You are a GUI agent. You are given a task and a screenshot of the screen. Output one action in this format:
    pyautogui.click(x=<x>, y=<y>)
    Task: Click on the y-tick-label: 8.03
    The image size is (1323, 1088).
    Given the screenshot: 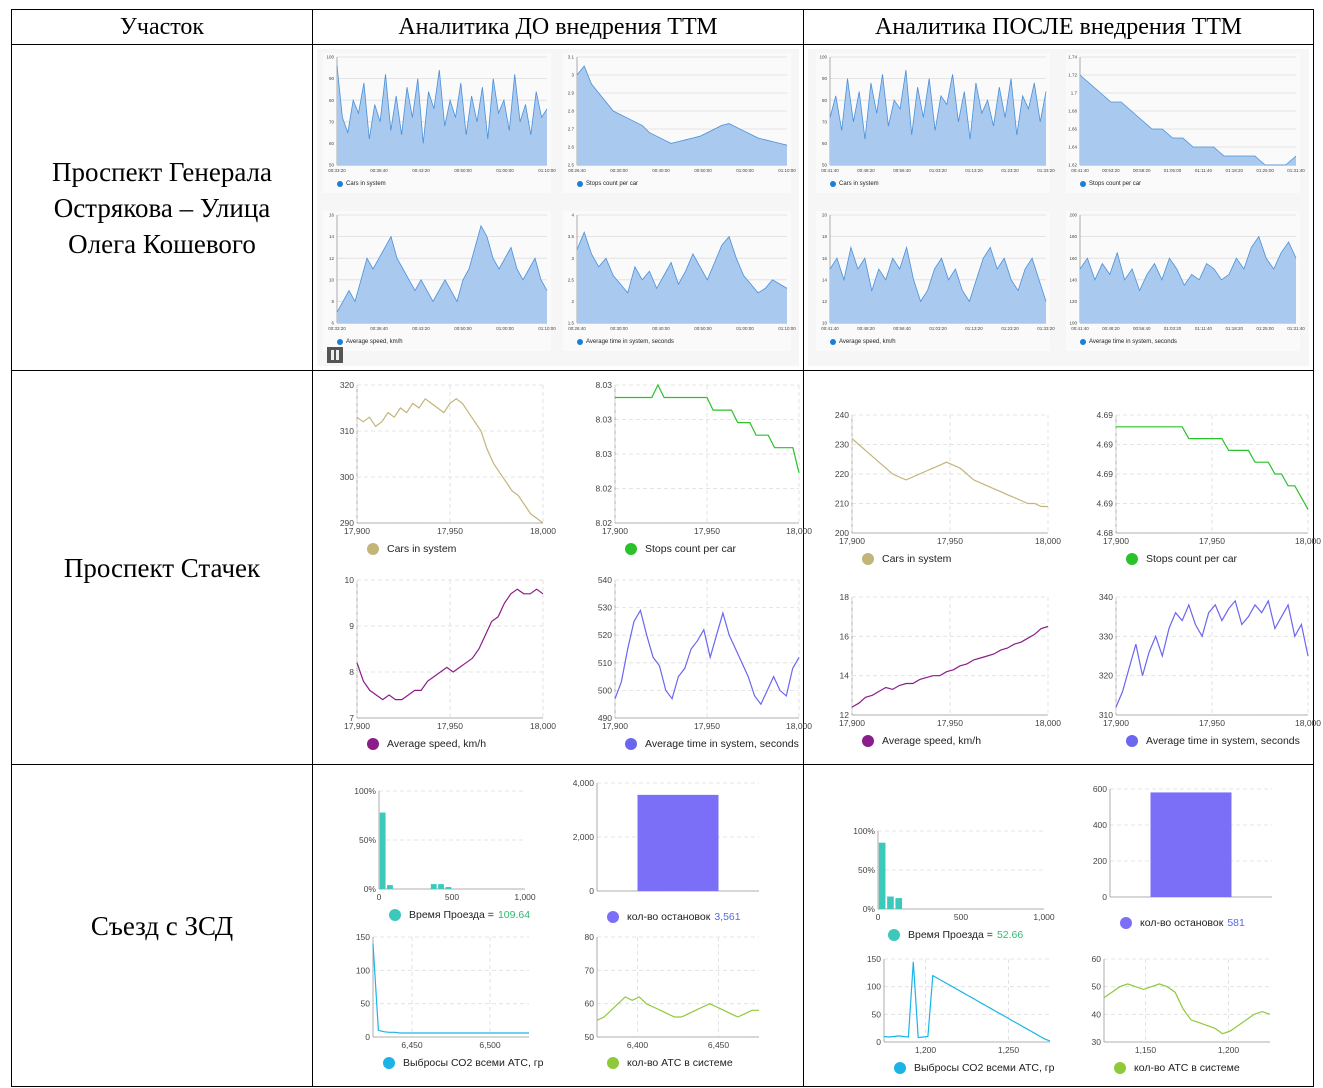 What is the action you would take?
    pyautogui.click(x=603, y=419)
    